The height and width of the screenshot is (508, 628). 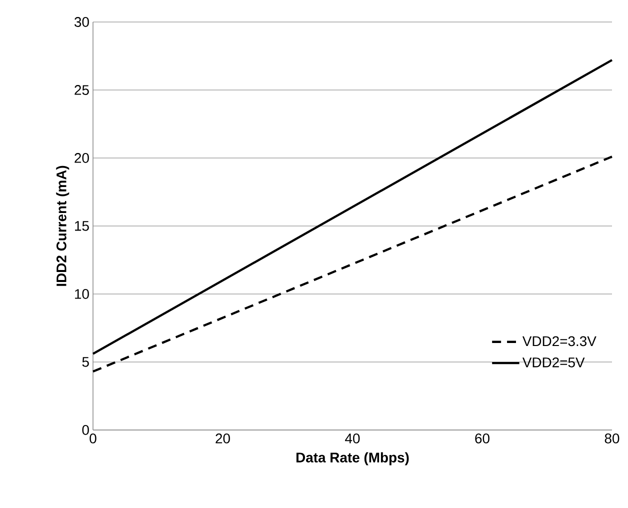 What do you see at coordinates (82, 294) in the screenshot?
I see `y-tick-label: 10` at bounding box center [82, 294].